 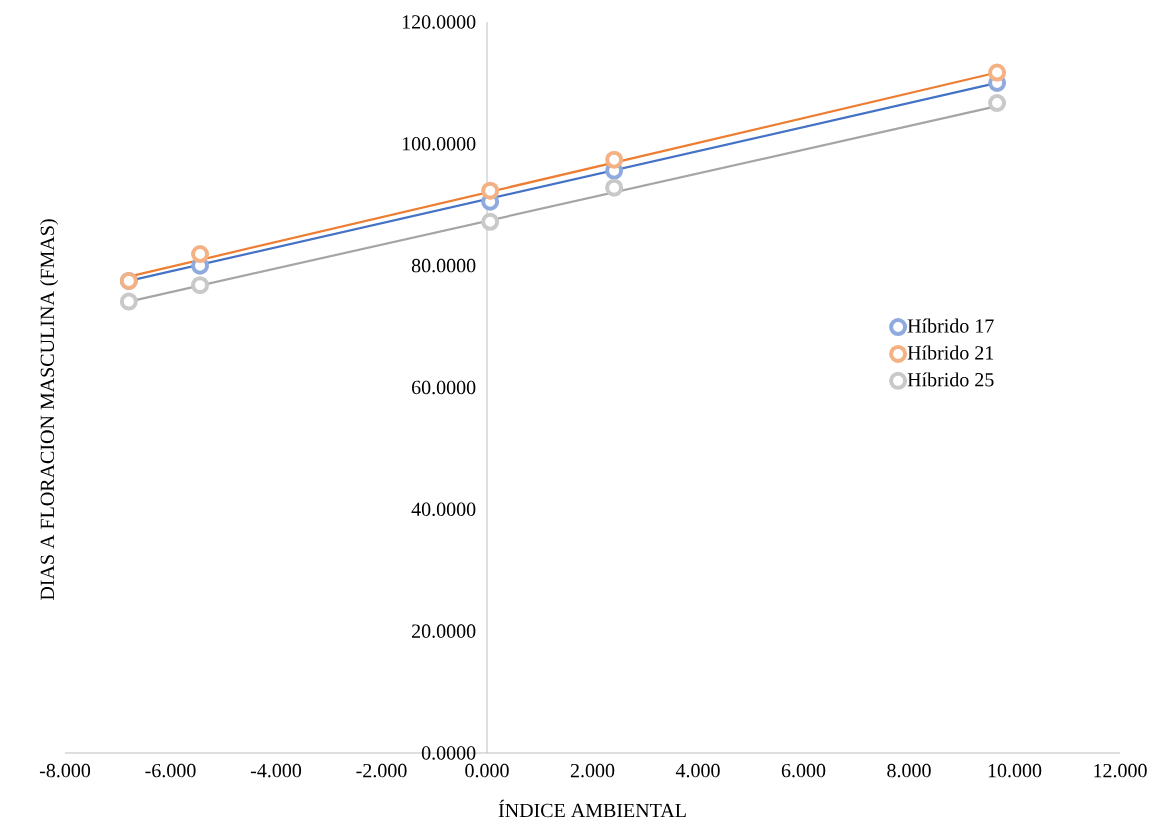 What do you see at coordinates (448, 753) in the screenshot?
I see `y-tick-label: 0.0000` at bounding box center [448, 753].